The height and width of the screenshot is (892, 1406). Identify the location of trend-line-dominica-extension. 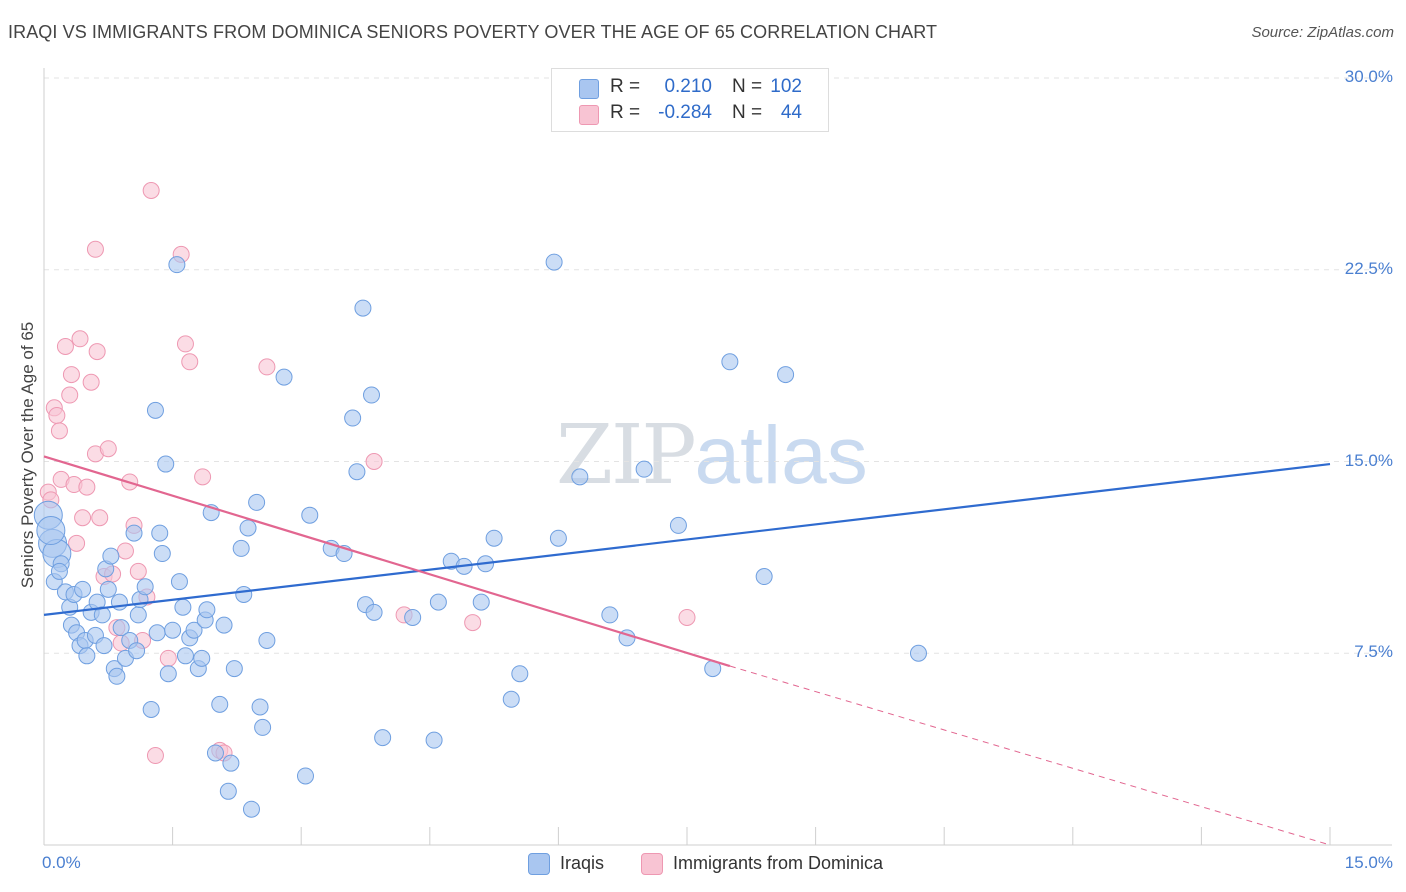
(1030, 755).